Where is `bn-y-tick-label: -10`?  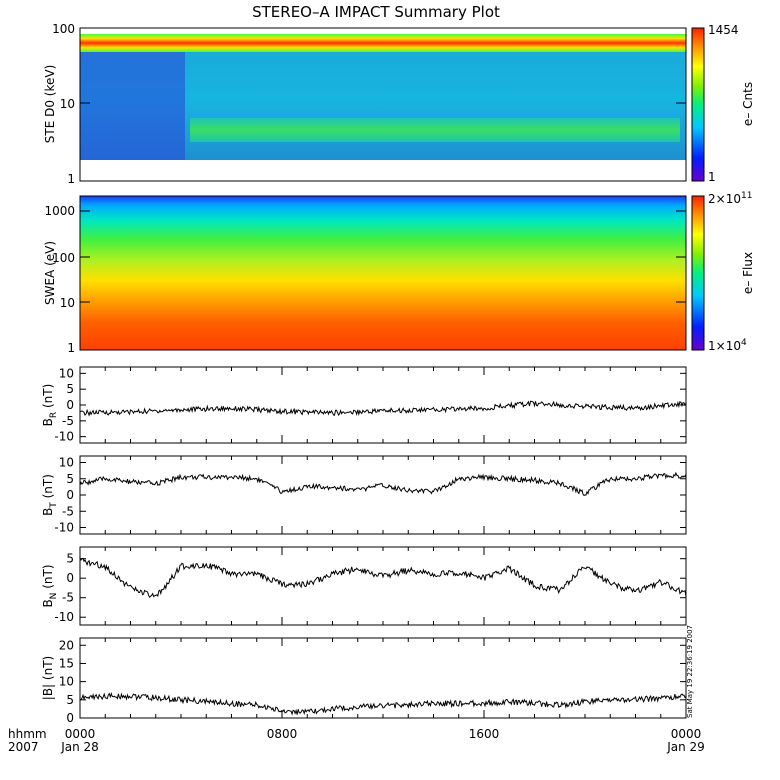 bn-y-tick-label: -10 is located at coordinates (64, 617).